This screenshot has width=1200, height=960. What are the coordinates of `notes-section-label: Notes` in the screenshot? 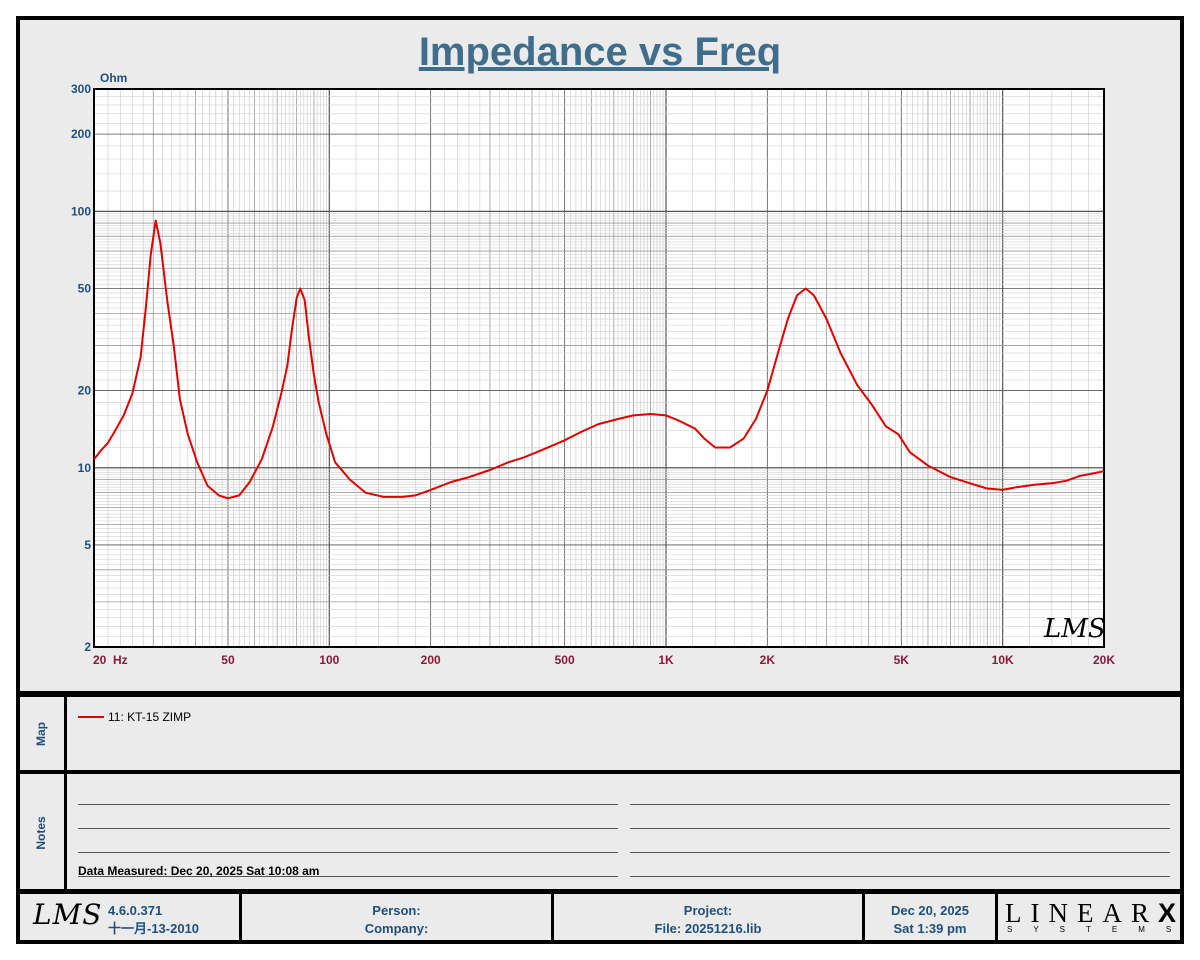 It's located at (41, 833).